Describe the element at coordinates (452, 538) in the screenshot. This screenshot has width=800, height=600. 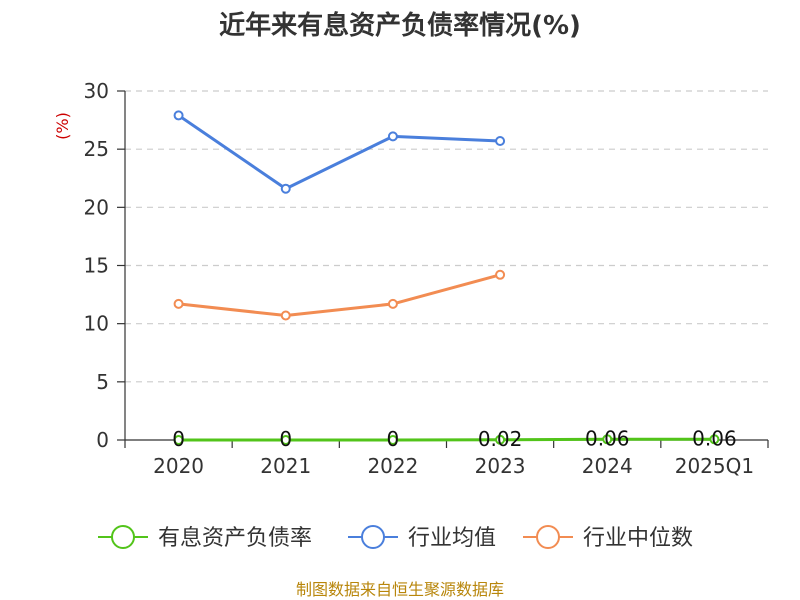
I see `legend-label: 行业均值` at that location.